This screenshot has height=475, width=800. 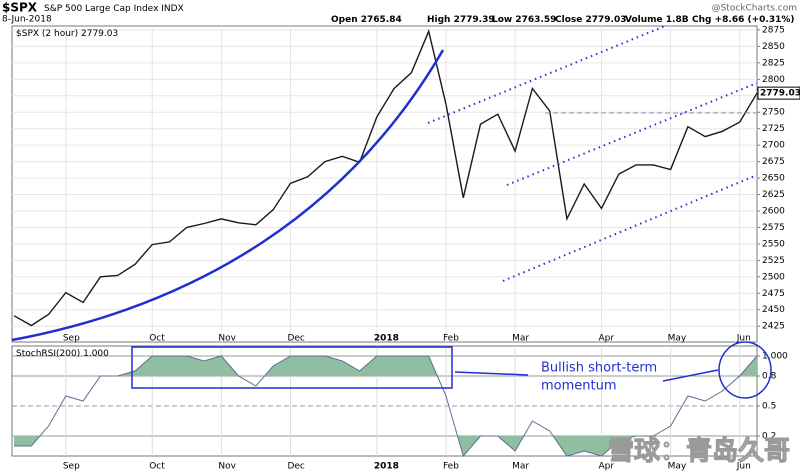 What do you see at coordinates (27, 20) in the screenshot?
I see `date: 8-Jun-2018` at bounding box center [27, 20].